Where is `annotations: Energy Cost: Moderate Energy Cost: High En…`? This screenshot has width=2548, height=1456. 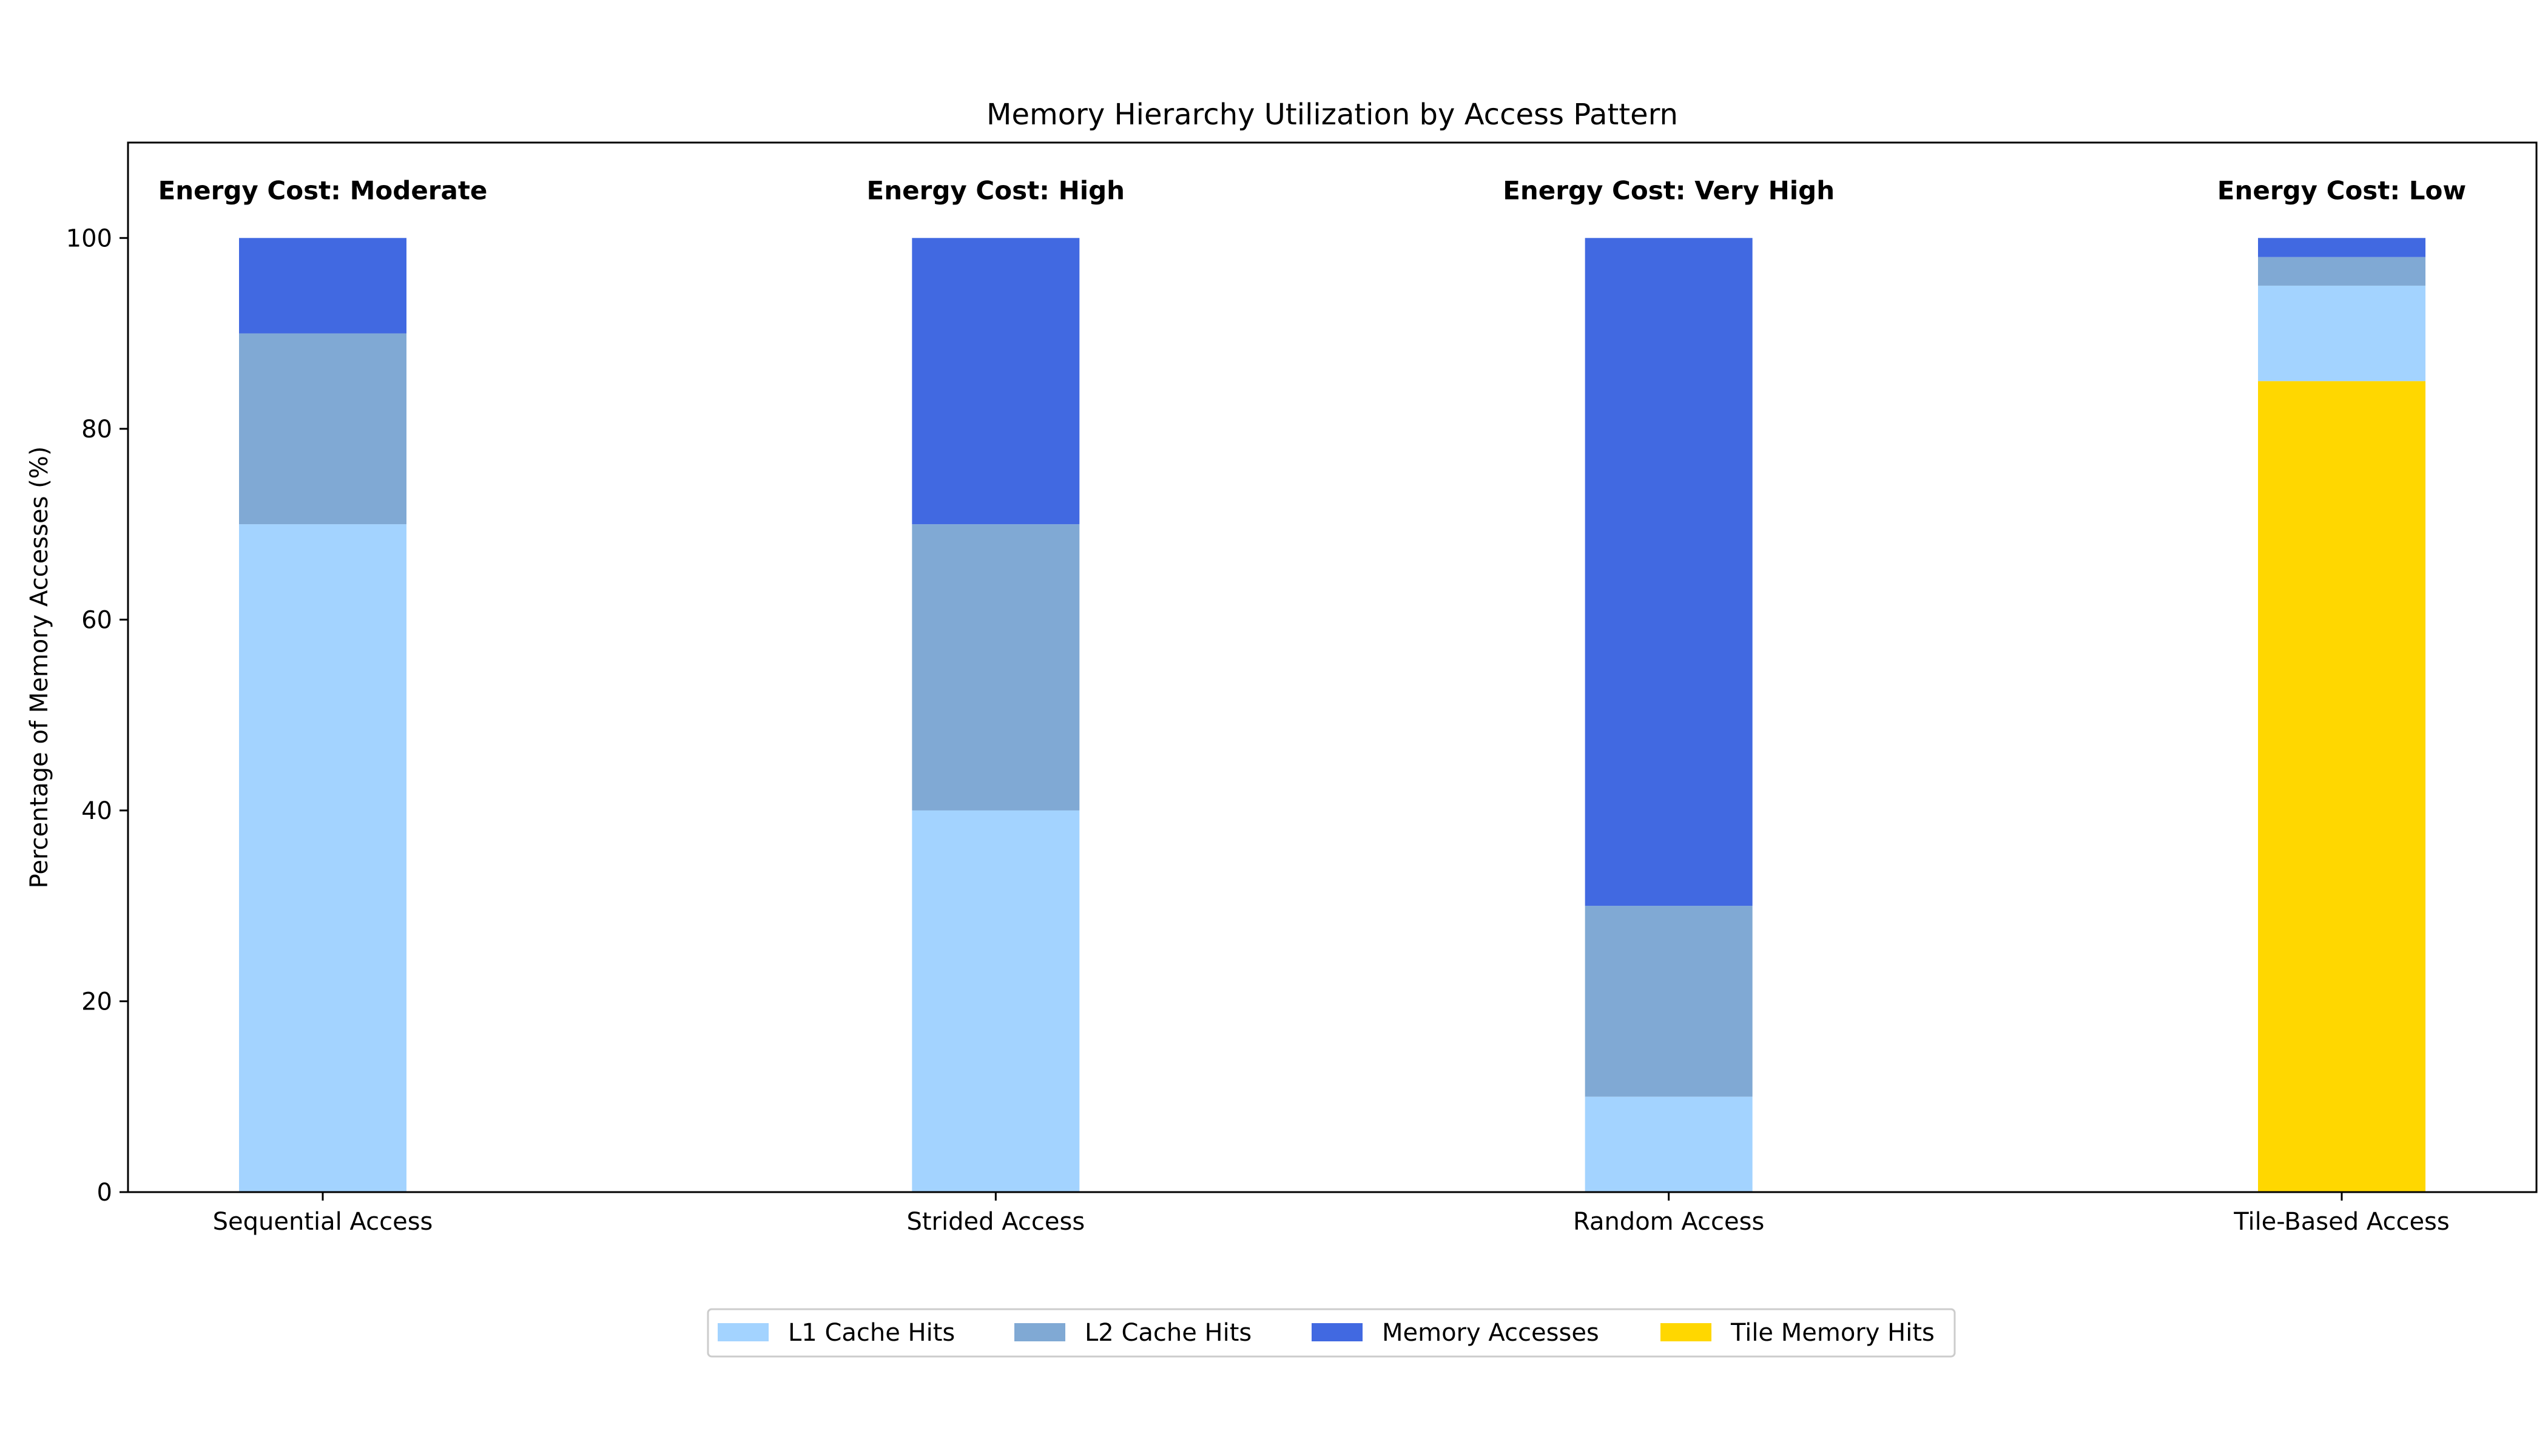 annotations: Energy Cost: Moderate Energy Cost: High En… is located at coordinates (1312, 191).